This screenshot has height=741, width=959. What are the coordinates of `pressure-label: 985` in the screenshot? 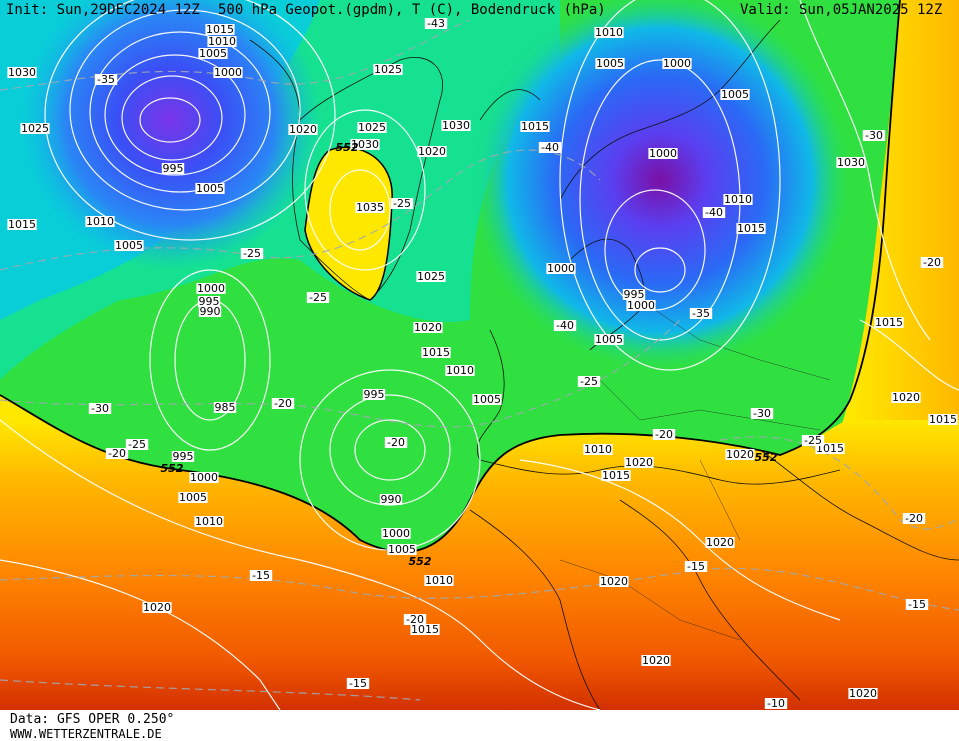 It's located at (225, 407).